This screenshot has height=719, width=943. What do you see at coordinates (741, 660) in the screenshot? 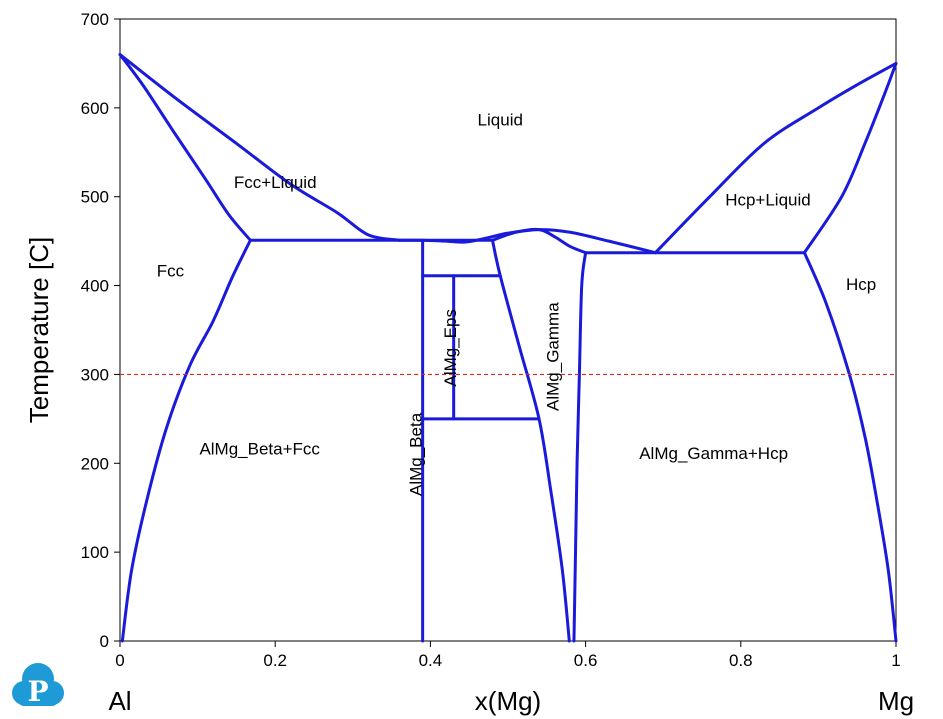
I see `x-tick-label: 0.8` at bounding box center [741, 660].